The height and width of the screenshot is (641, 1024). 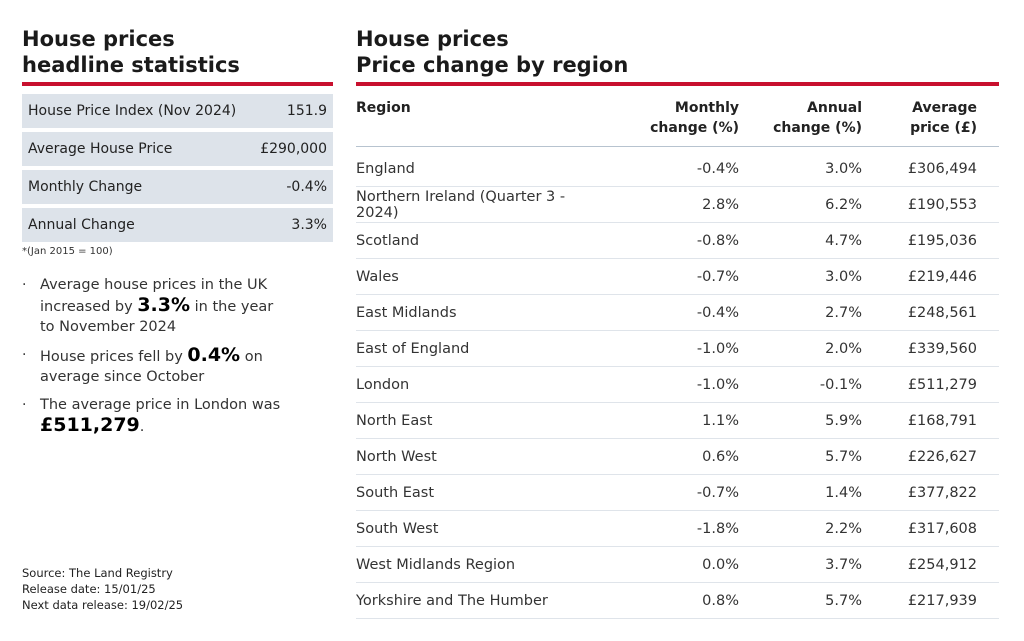 I want to click on stat-row-hpi: House Price Index (Nov 2024) 151.9, so click(x=177, y=111).